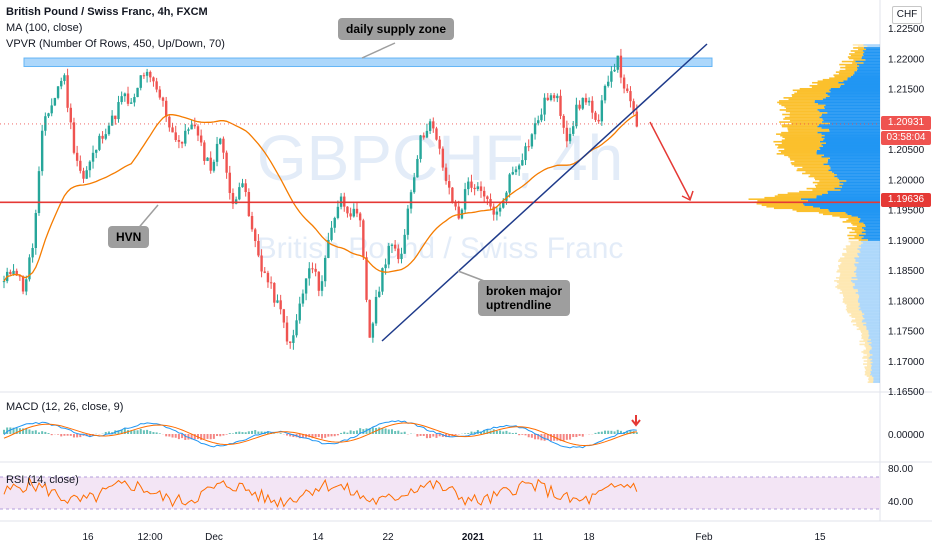  I want to click on currency-button: CHF, so click(907, 15).